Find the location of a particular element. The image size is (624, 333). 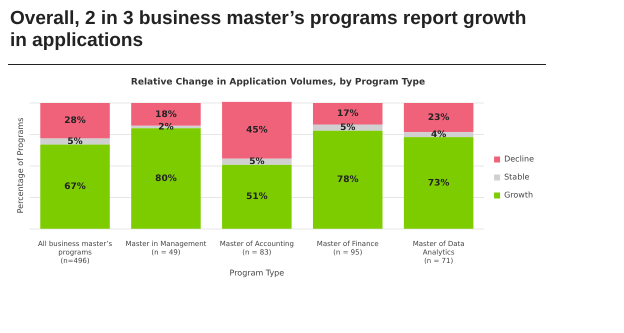

data-label: 78% is located at coordinates (347, 180).